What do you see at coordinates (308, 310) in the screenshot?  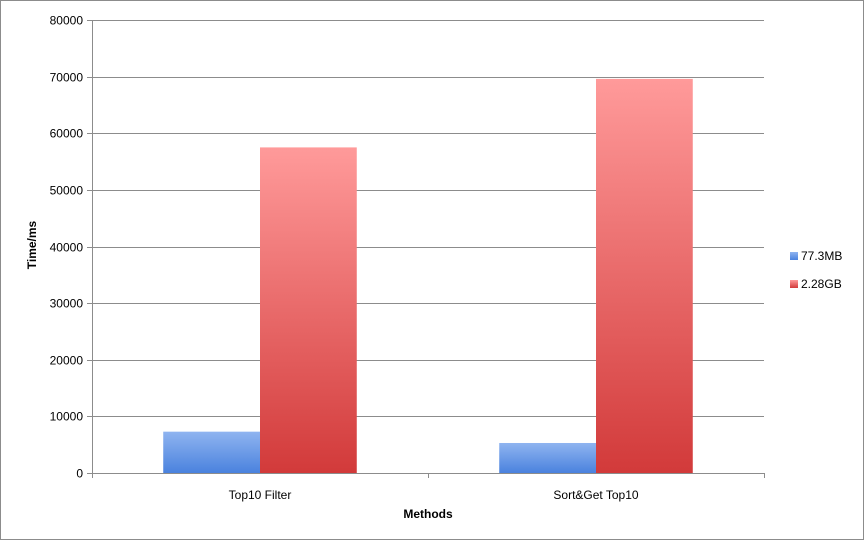 I see `bar-2.28GB-Top10 Filter` at bounding box center [308, 310].